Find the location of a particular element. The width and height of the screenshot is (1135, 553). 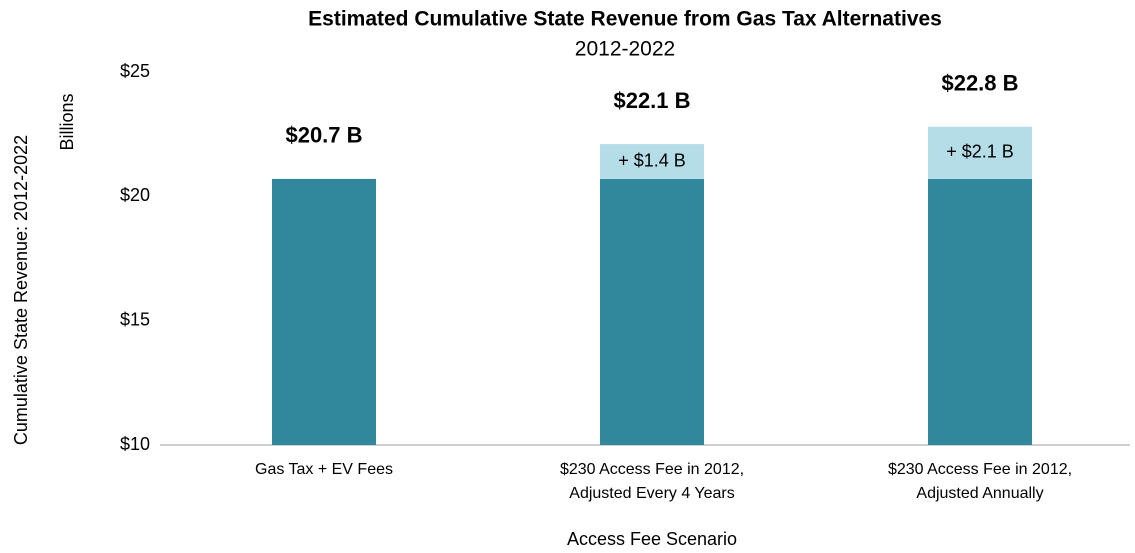

x-tick-label: Adjusted Annually is located at coordinates (979, 493).